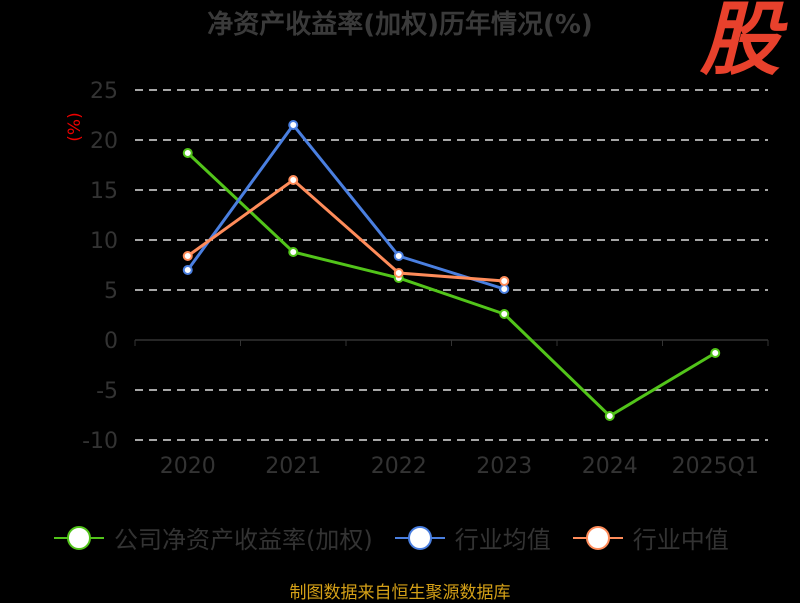 The image size is (800, 603). Describe the element at coordinates (104, 91) in the screenshot. I see `y-tick-label: 25` at that location.